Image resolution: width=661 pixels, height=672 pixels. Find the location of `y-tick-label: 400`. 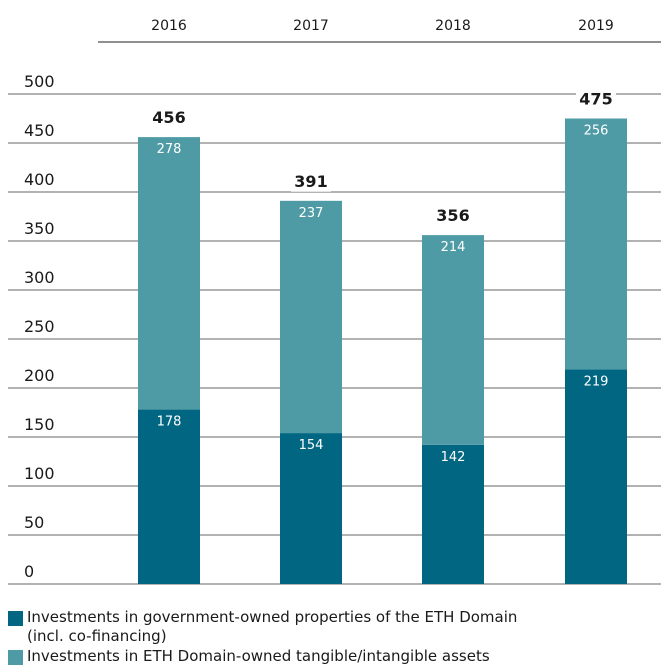

y-tick-label: 400 is located at coordinates (39, 179).